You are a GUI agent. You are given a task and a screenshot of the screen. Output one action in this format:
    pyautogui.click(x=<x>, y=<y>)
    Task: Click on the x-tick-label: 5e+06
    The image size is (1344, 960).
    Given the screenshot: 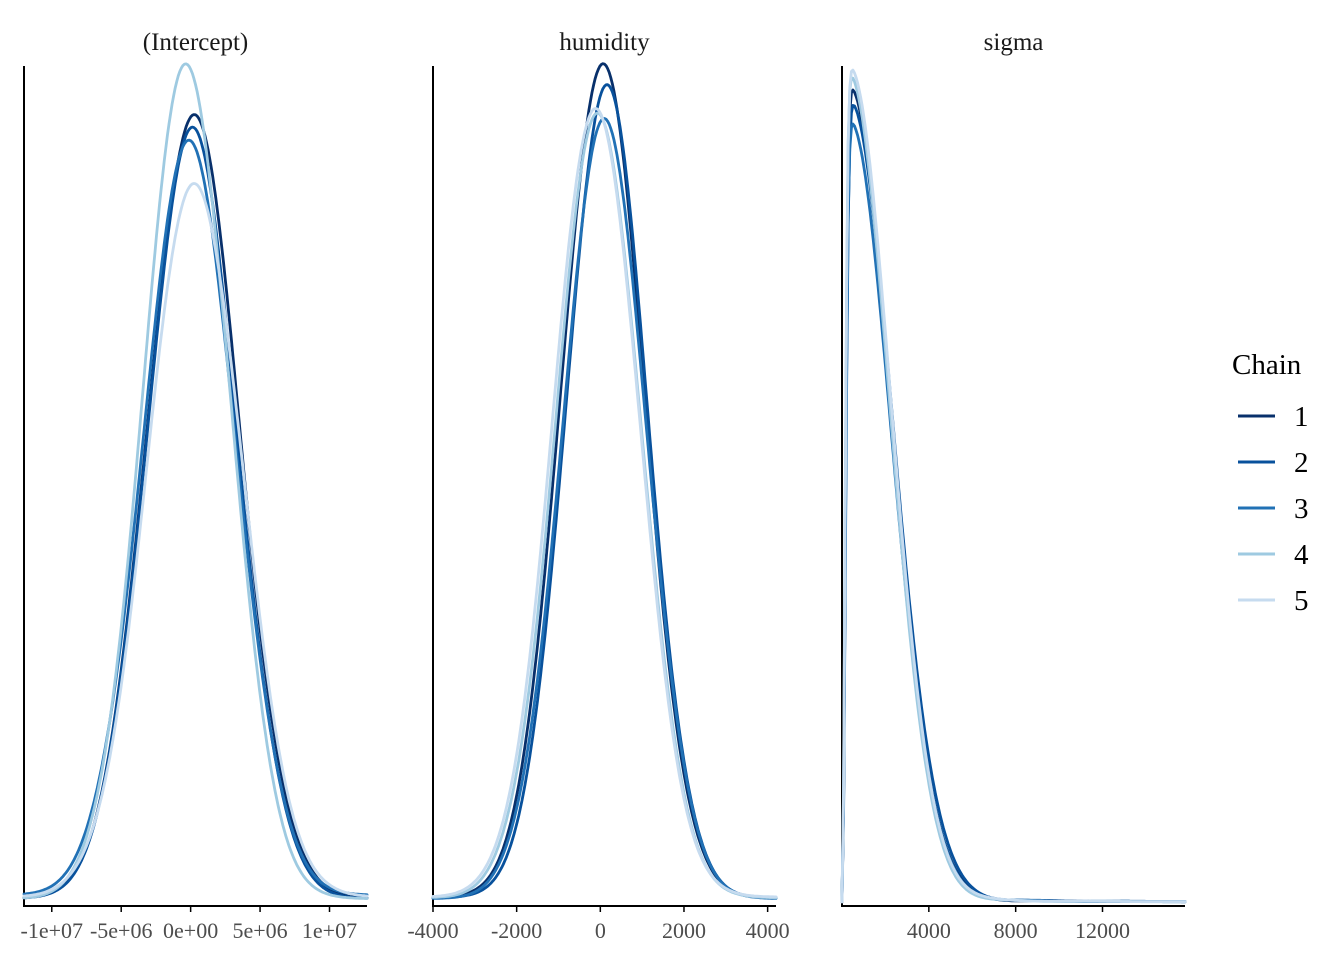 What is the action you would take?
    pyautogui.click(x=259, y=930)
    